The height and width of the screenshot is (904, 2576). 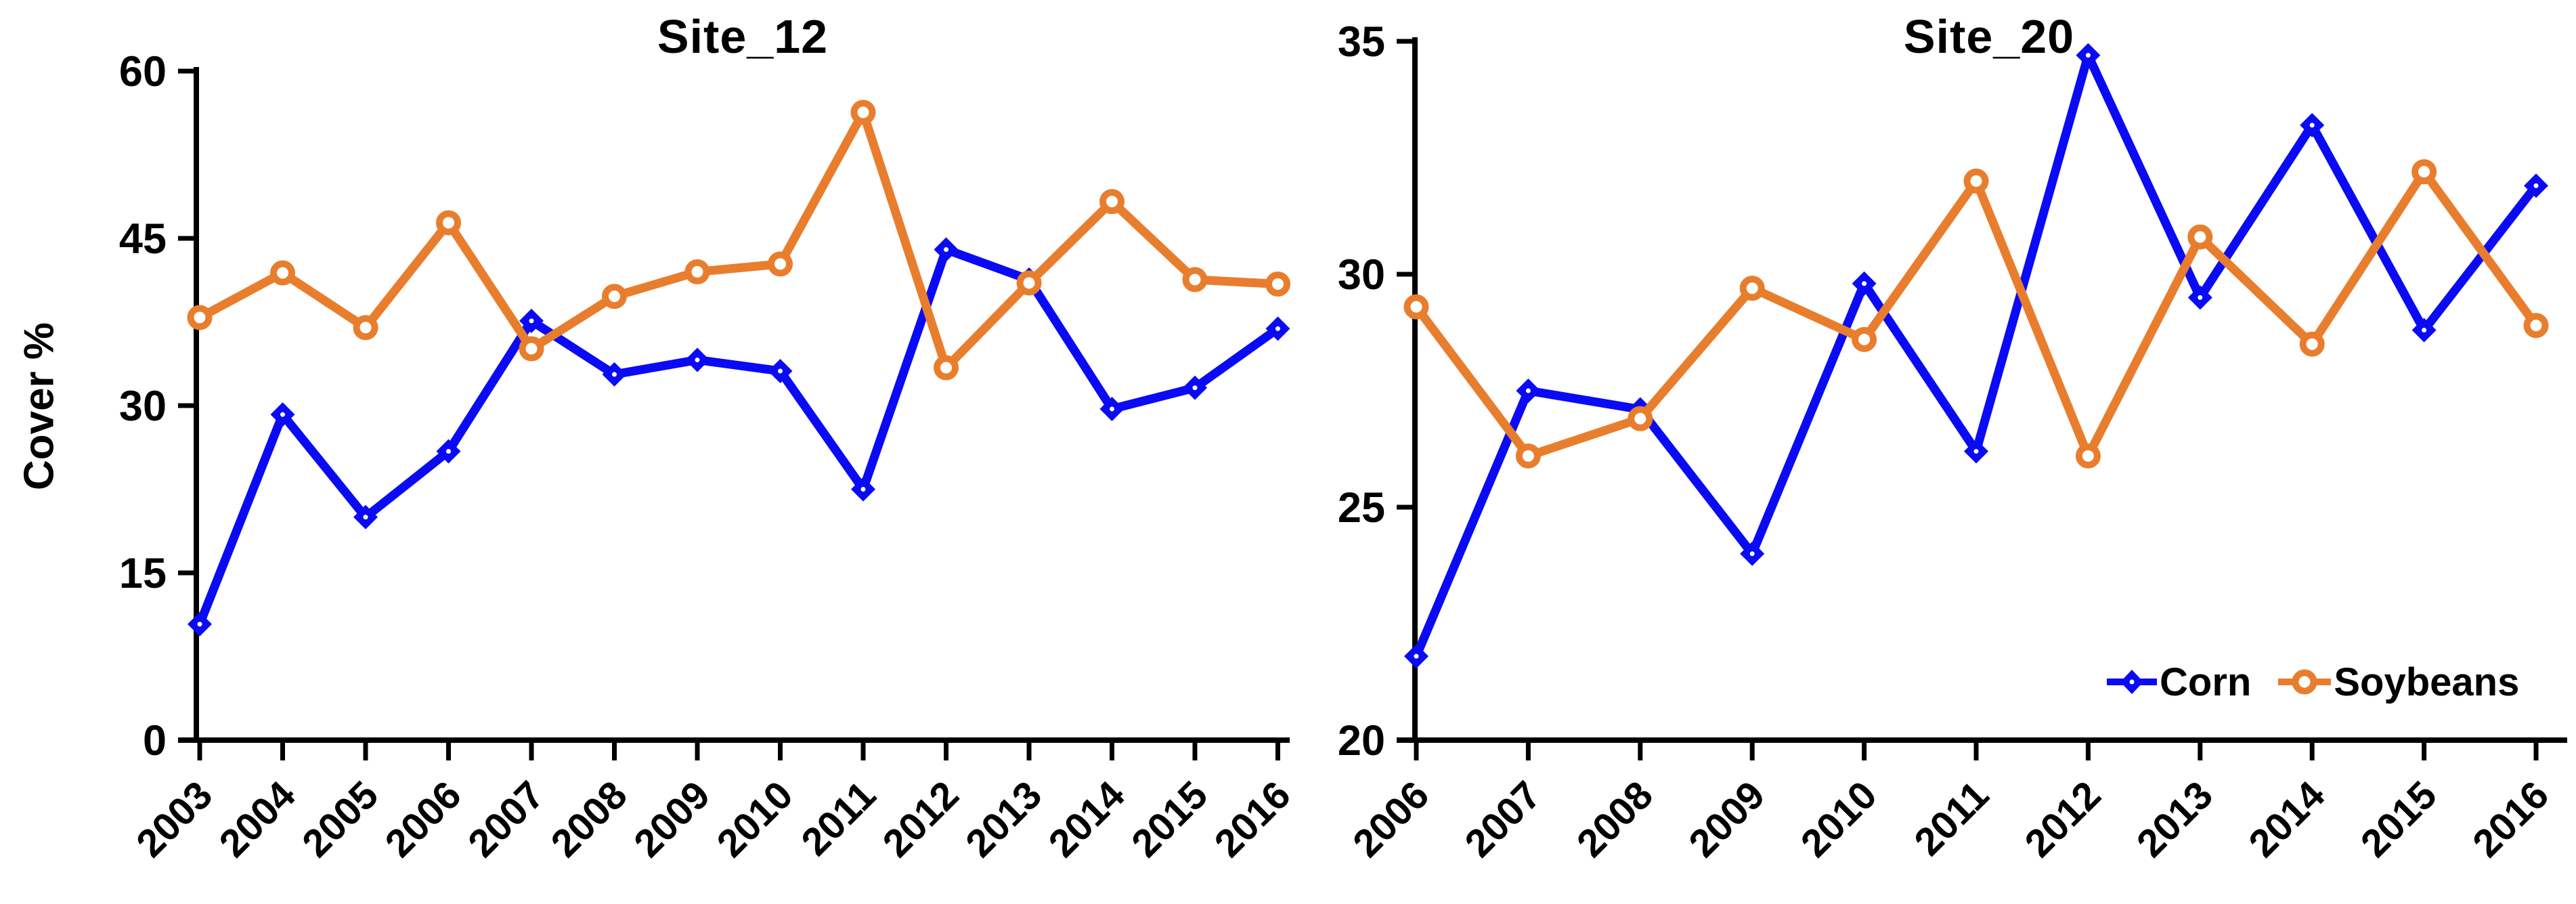 What do you see at coordinates (920, 819) in the screenshot?
I see `x-tick-label-chart0: 2012` at bounding box center [920, 819].